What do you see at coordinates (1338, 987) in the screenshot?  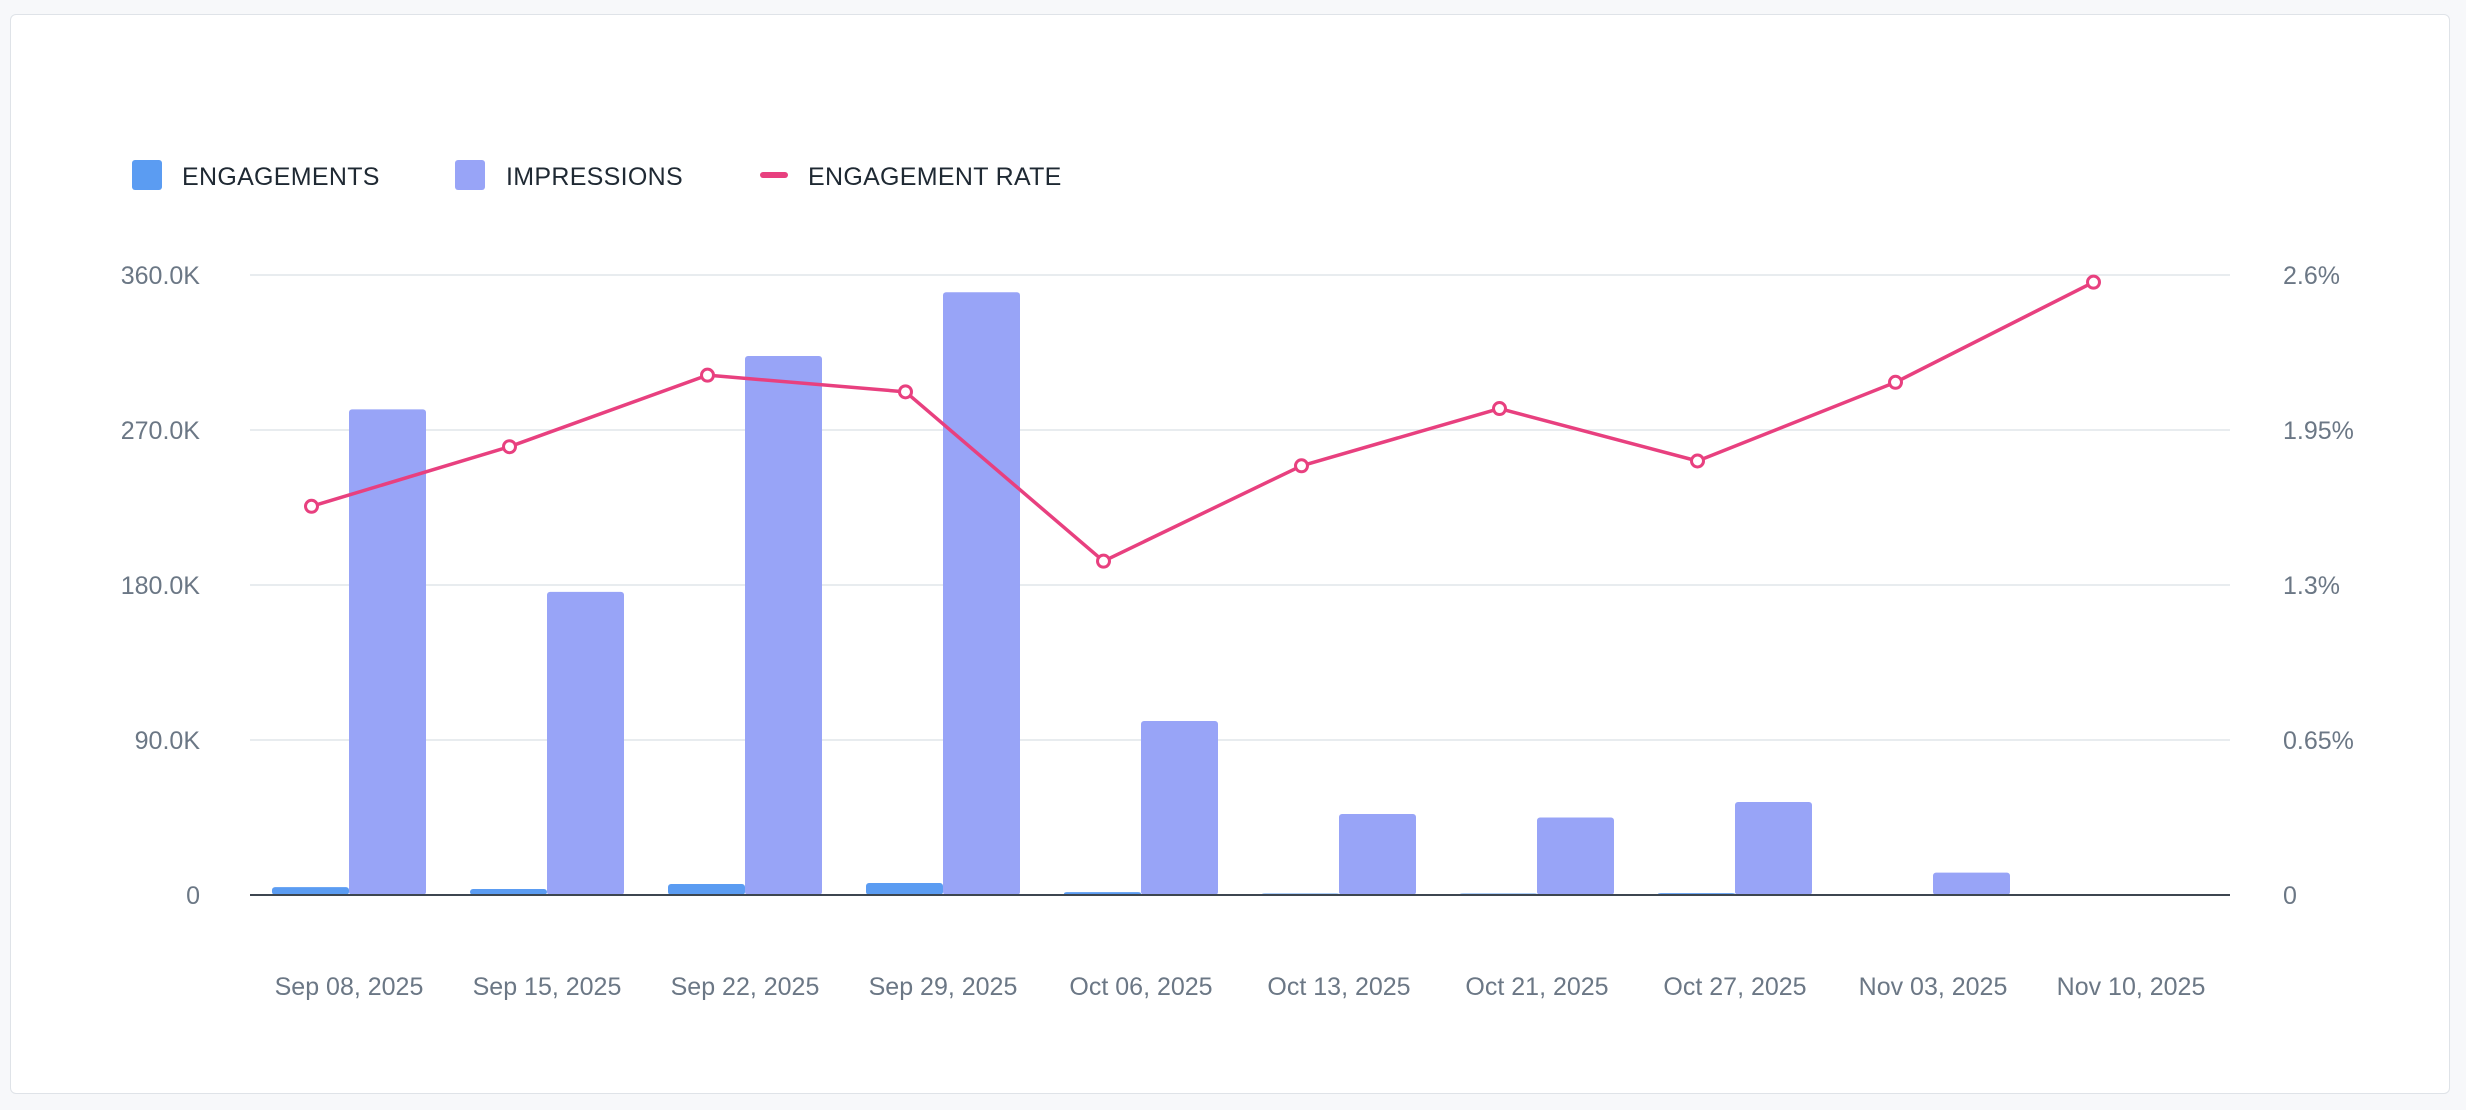 I see `x-axis-tick-label: Oct 13, 2025` at bounding box center [1338, 987].